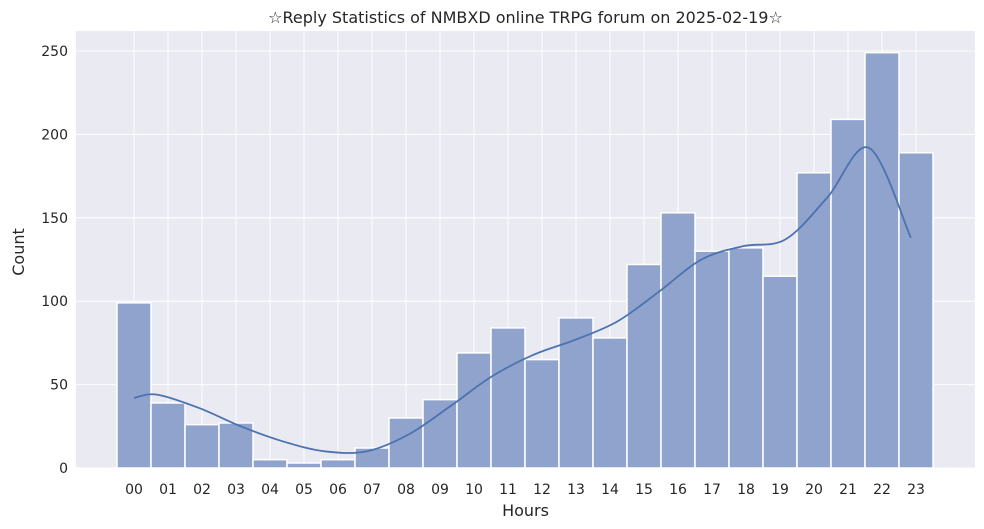 The height and width of the screenshot is (529, 984). Describe the element at coordinates (916, 490) in the screenshot. I see `x-tick-label: 23` at that location.